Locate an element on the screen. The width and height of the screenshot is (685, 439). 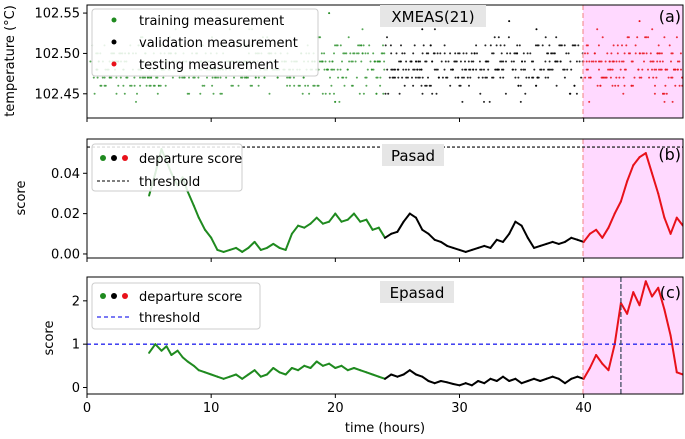
y-tick-c-0: 0 is located at coordinates (79, 388).